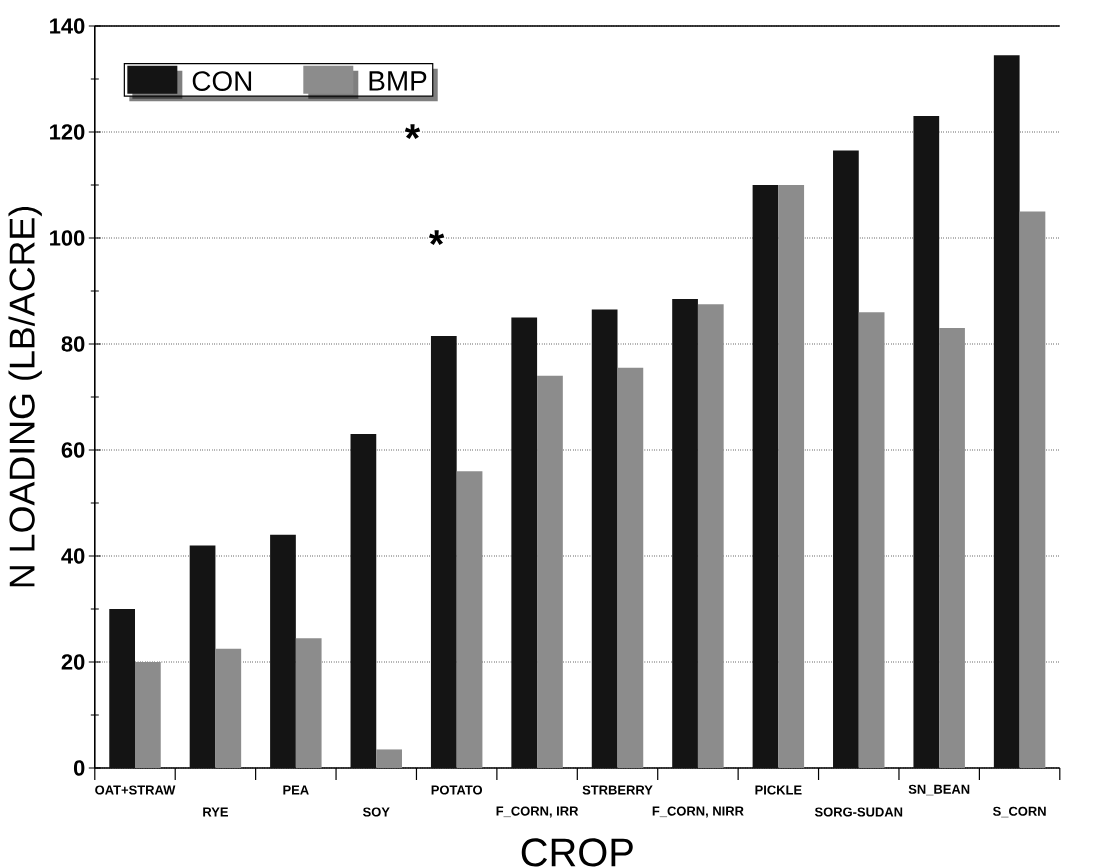  I want to click on y-axis-title: N LOADING (LB/ACRE), so click(25, 396).